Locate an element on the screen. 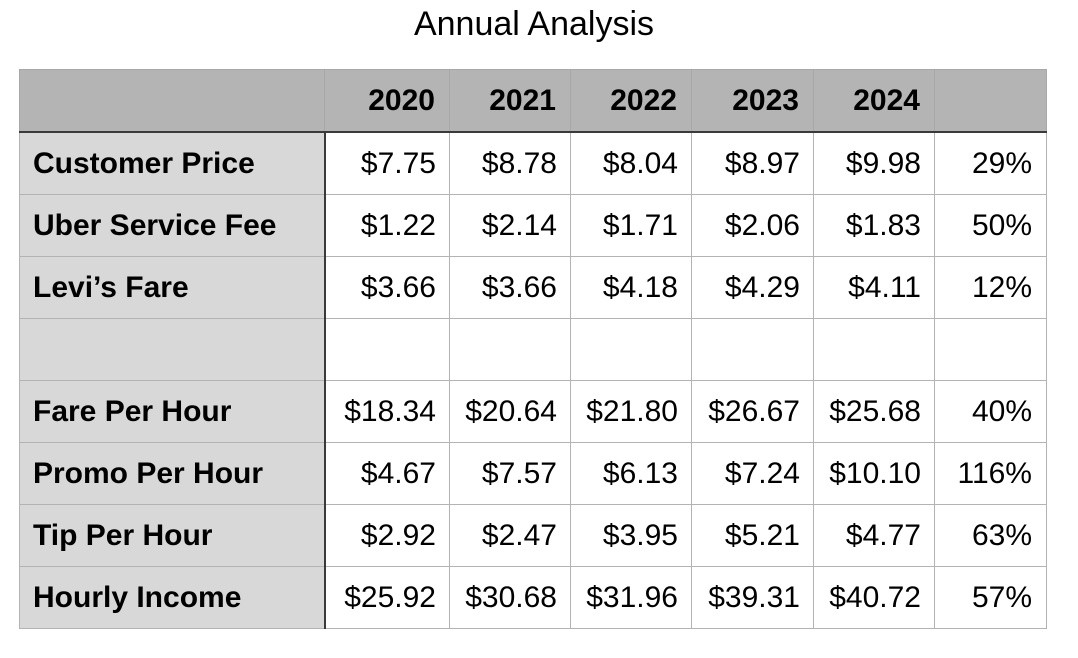 This screenshot has height=658, width=1078. value-cell: $40.72 is located at coordinates (874, 597).